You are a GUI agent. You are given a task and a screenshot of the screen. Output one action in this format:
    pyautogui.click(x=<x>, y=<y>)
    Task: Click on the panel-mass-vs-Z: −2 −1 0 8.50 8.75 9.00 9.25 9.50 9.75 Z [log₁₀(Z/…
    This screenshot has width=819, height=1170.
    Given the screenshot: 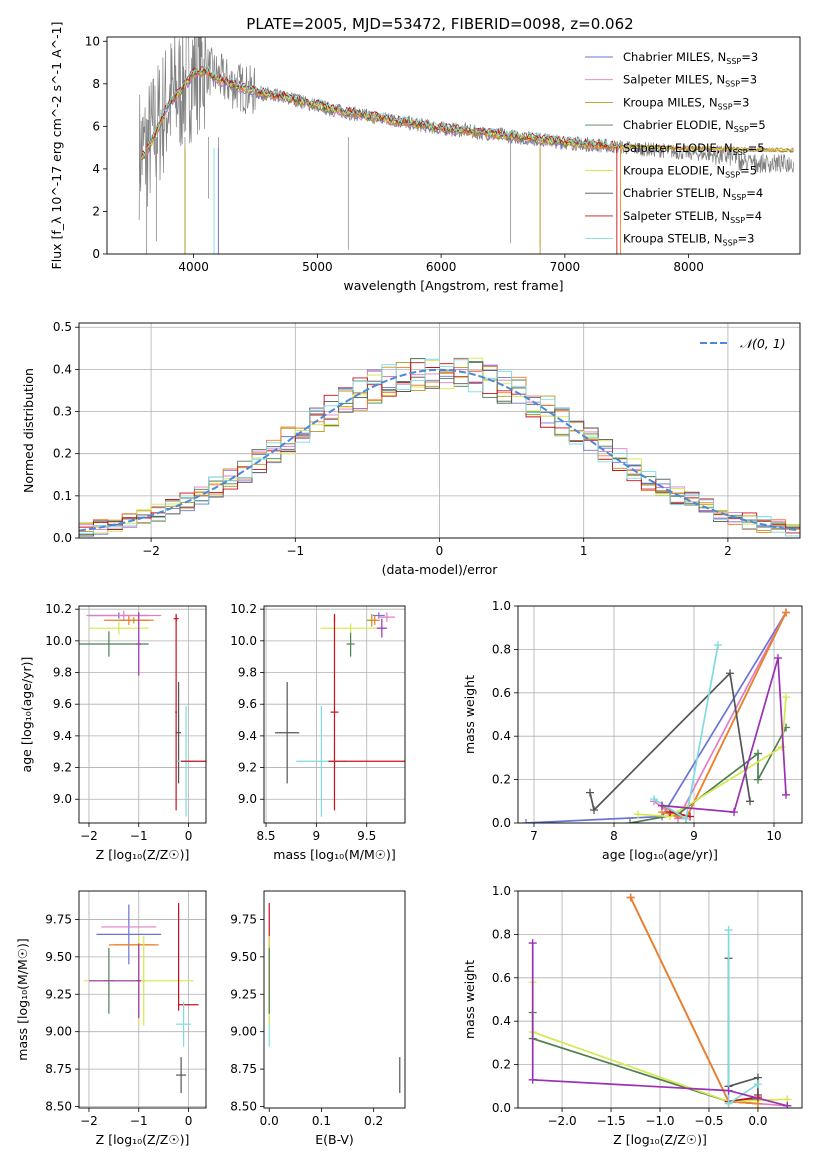 What is the action you would take?
    pyautogui.click(x=111, y=1018)
    